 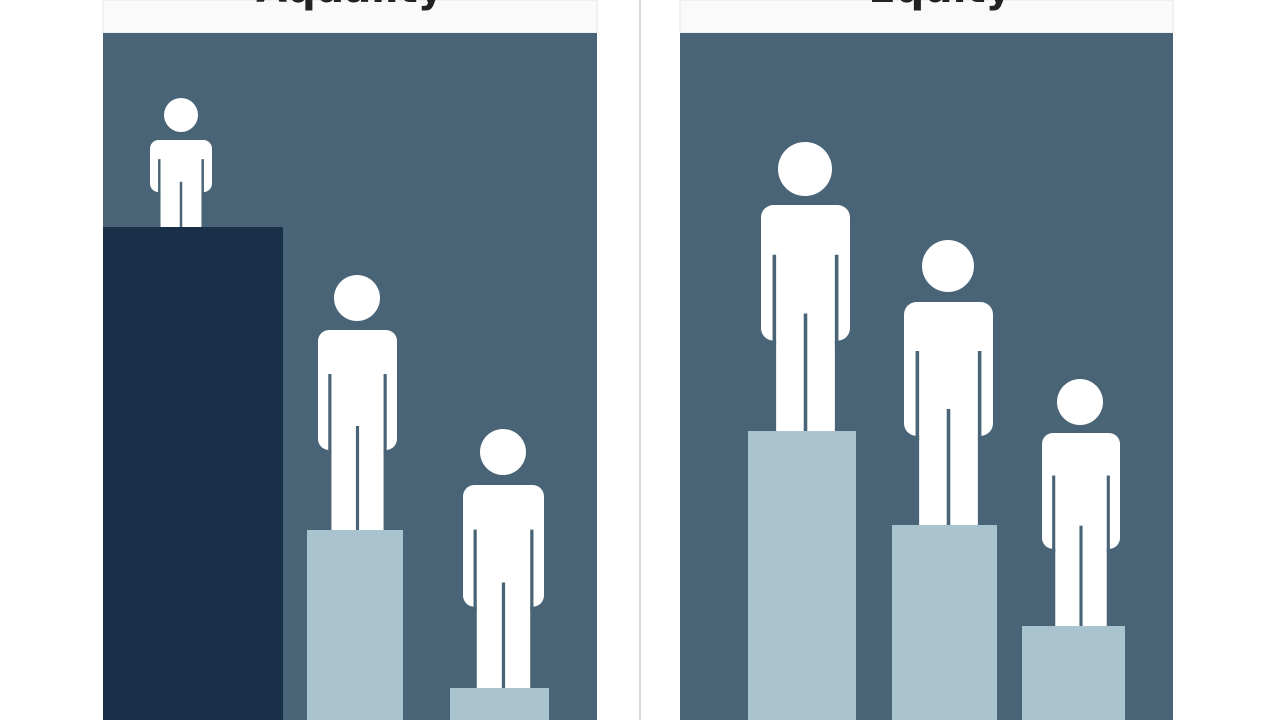 I want to click on panel-title: Equity, so click(x=939, y=6).